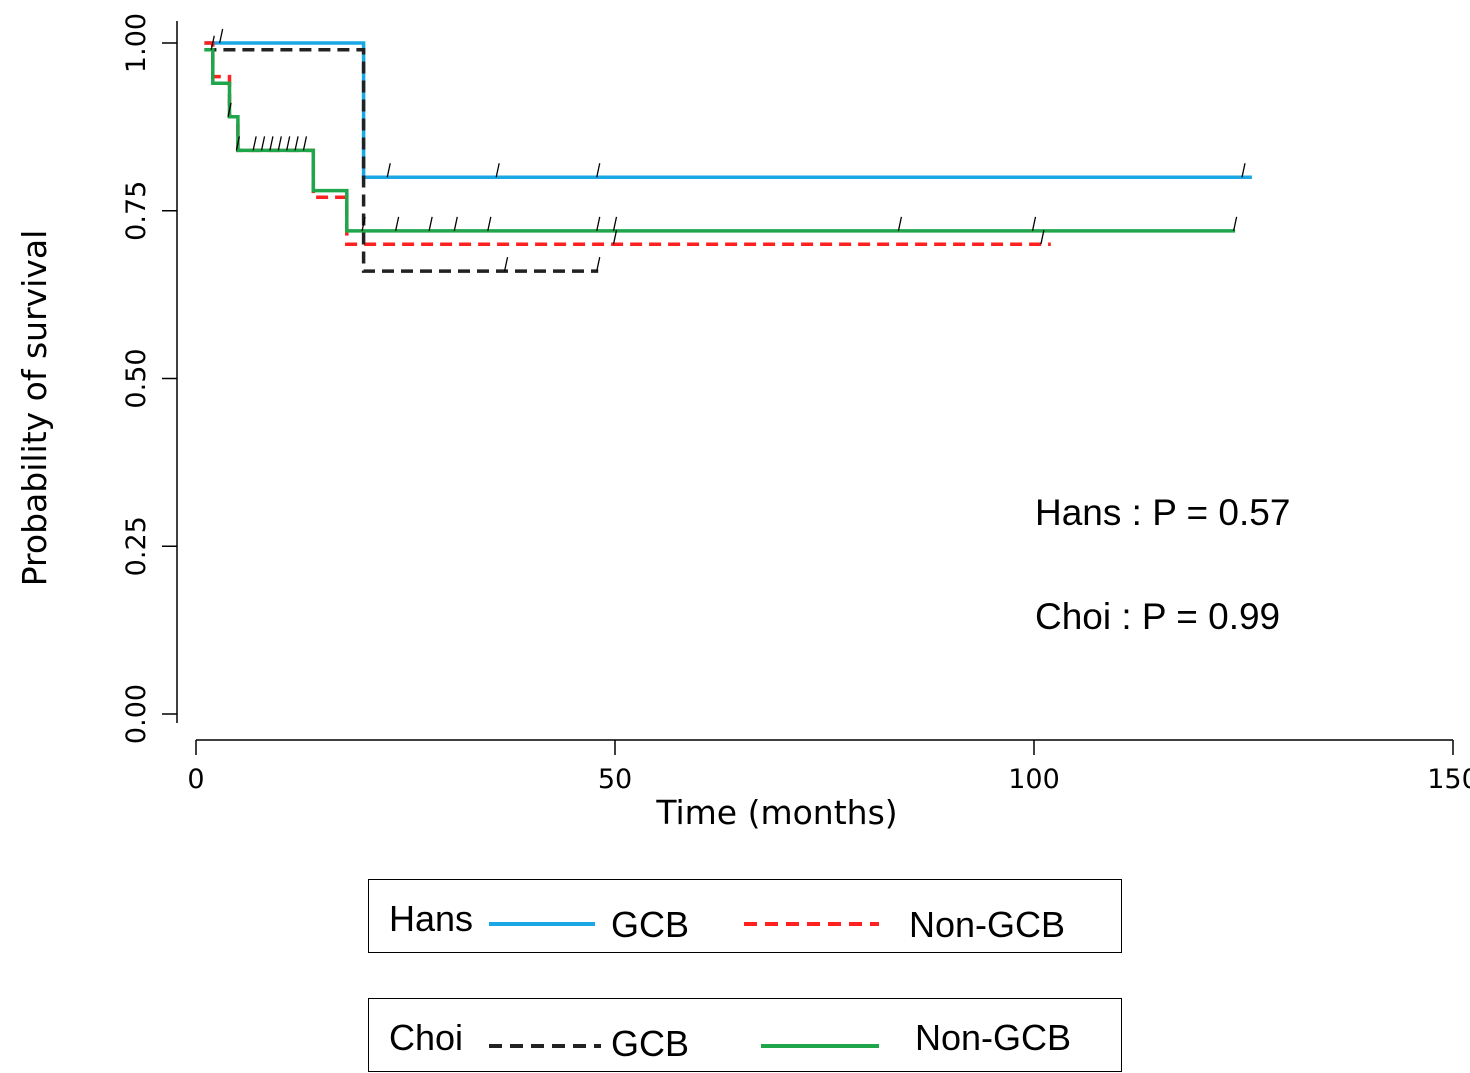 This screenshot has height=1073, width=1470. I want to click on y-tick-label: 0.00, so click(136, 714).